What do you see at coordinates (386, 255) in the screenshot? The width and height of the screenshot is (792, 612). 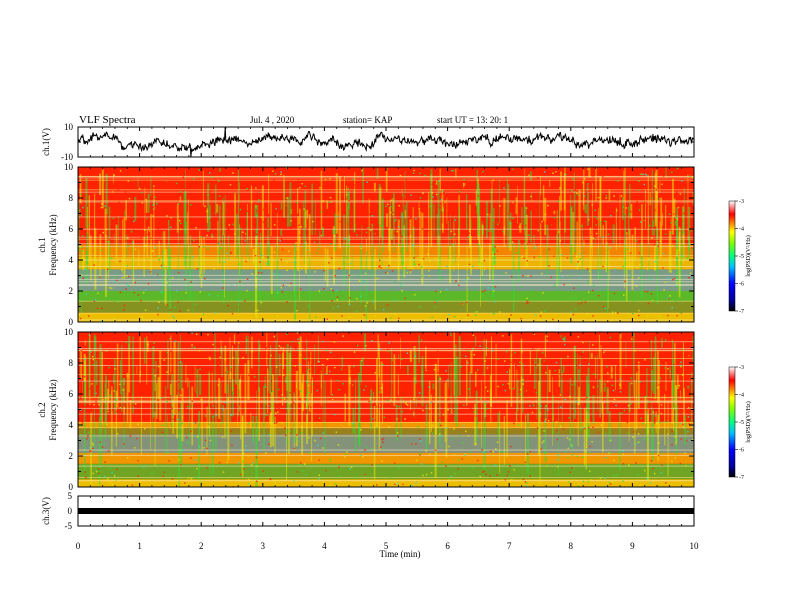 I see `spectrogram-line` at bounding box center [386, 255].